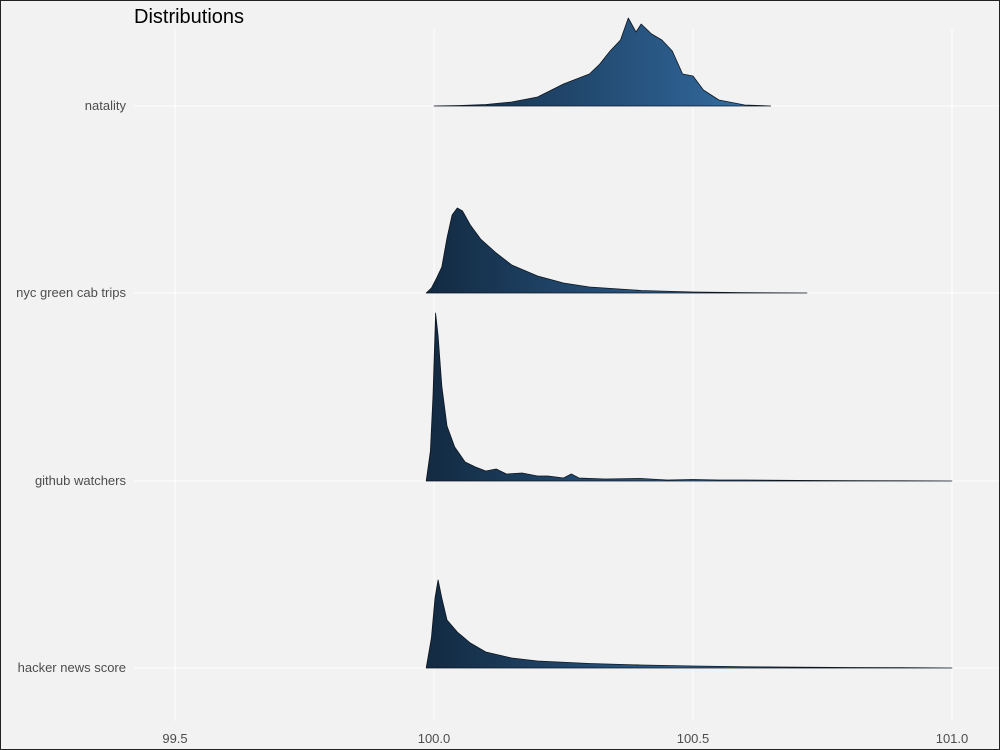  What do you see at coordinates (174, 738) in the screenshot?
I see `x-tick-label: 99.5` at bounding box center [174, 738].